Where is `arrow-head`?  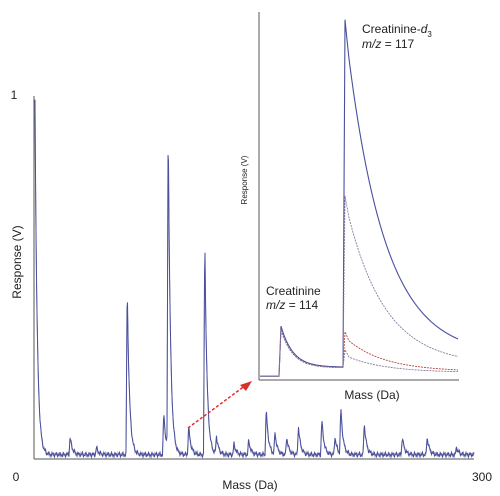
arrow-head is located at coordinates (246, 386).